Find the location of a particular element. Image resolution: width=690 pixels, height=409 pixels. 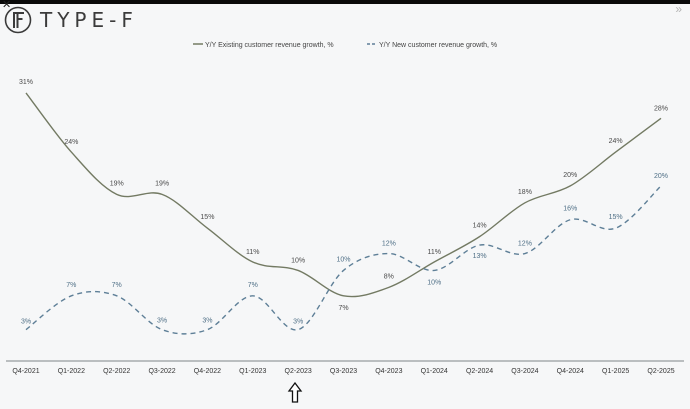

data-label-existing: 7% is located at coordinates (343, 308).